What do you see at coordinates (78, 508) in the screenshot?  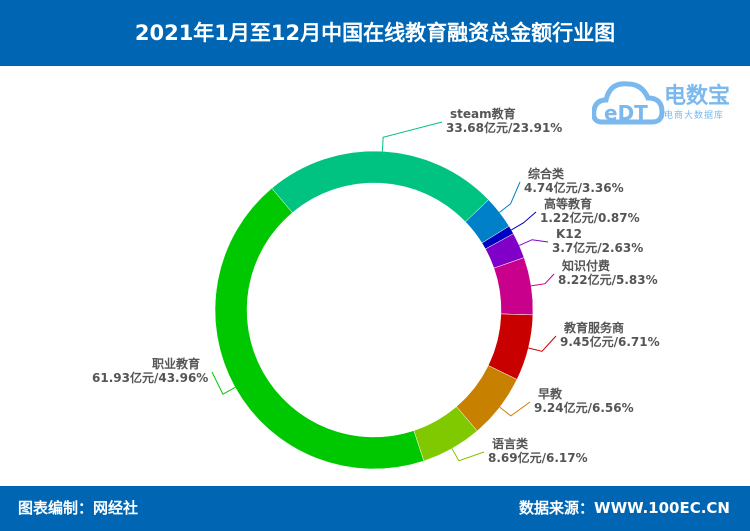 I see `footer-credit: 图表编制：网经社` at bounding box center [78, 508].